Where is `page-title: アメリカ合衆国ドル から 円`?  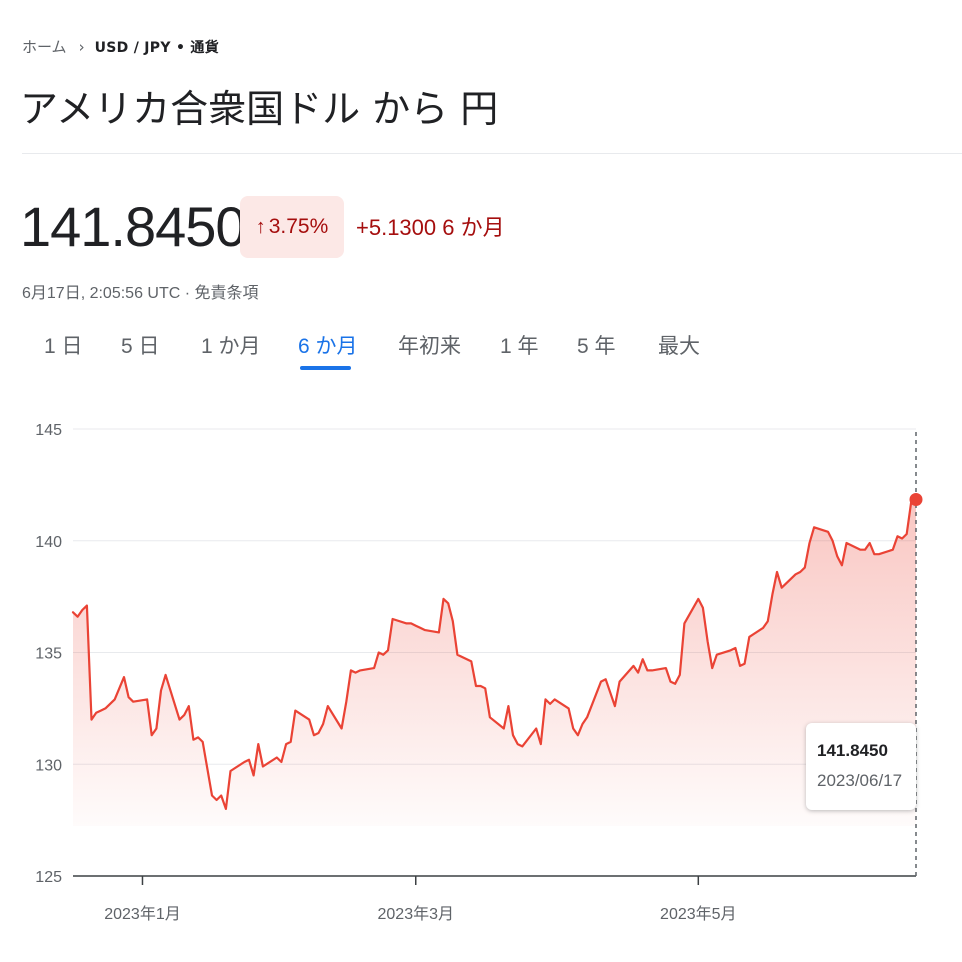 page-title: アメリカ合衆国ドル から 円 is located at coordinates (259, 109).